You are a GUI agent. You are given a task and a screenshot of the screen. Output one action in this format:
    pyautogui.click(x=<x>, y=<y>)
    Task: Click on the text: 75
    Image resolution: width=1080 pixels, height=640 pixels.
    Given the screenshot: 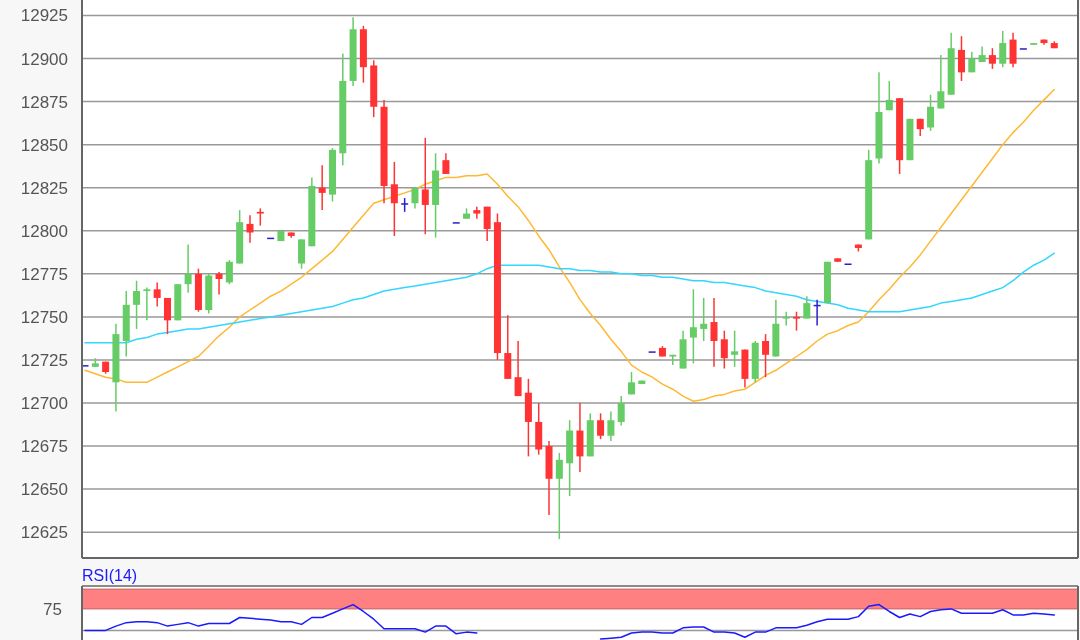 What is the action you would take?
    pyautogui.click(x=52, y=609)
    